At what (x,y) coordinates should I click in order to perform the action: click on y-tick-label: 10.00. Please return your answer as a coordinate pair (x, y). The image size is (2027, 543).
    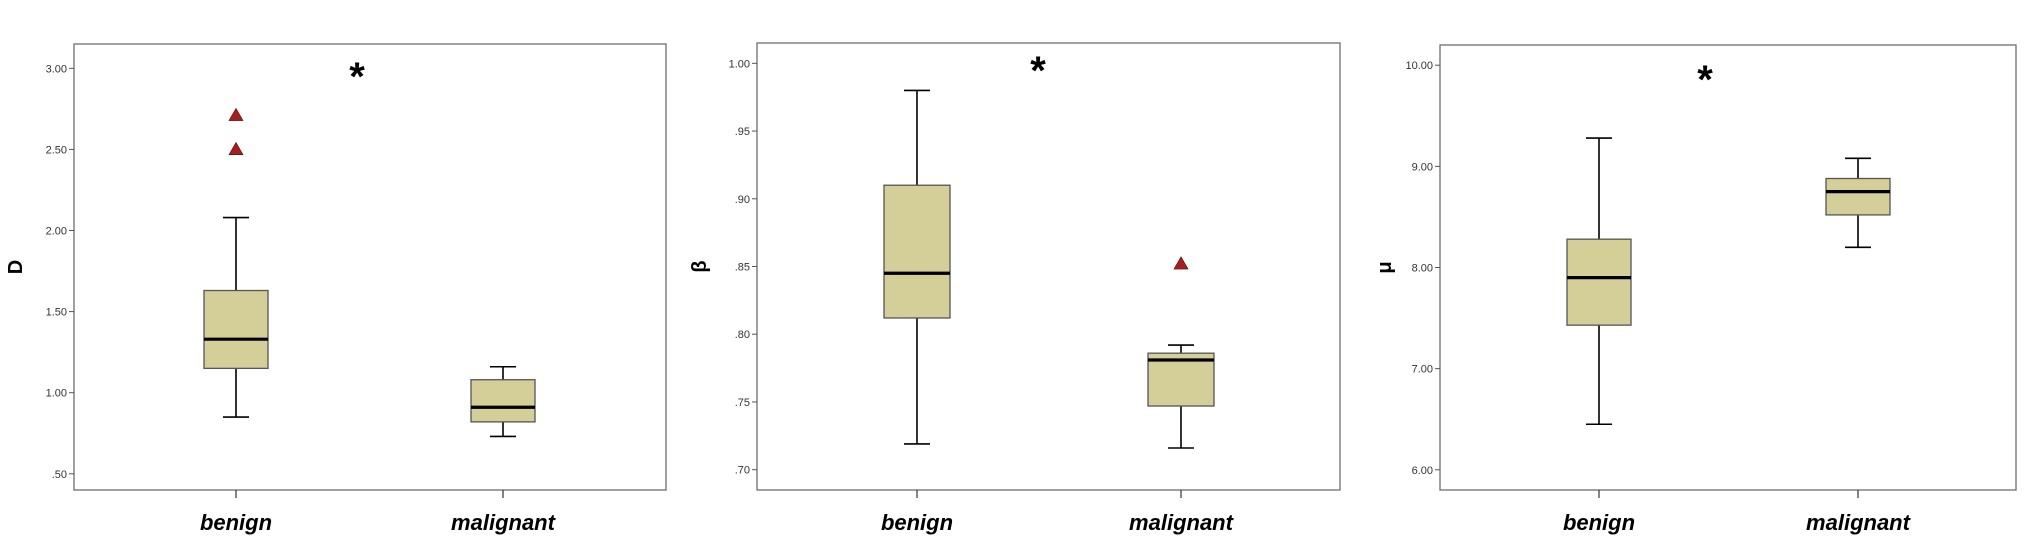
    Looking at the image, I should click on (1419, 66).